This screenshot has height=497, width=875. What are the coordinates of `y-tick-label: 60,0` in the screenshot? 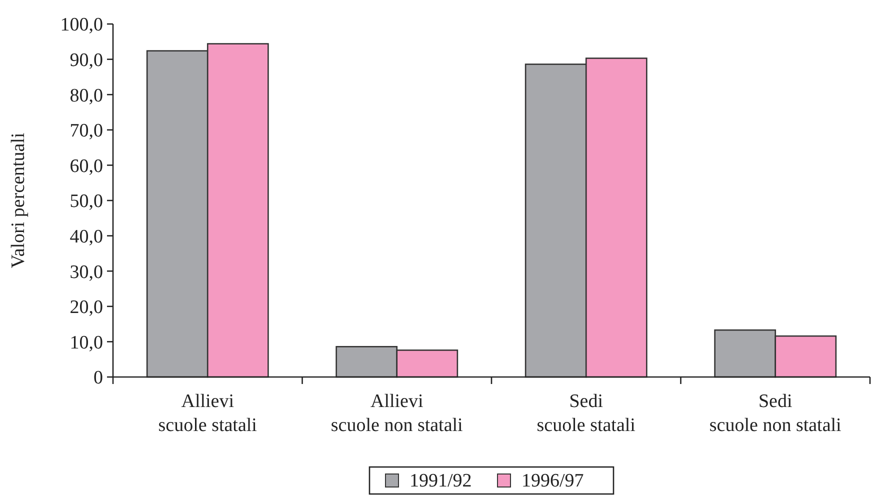 It's located at (86, 166).